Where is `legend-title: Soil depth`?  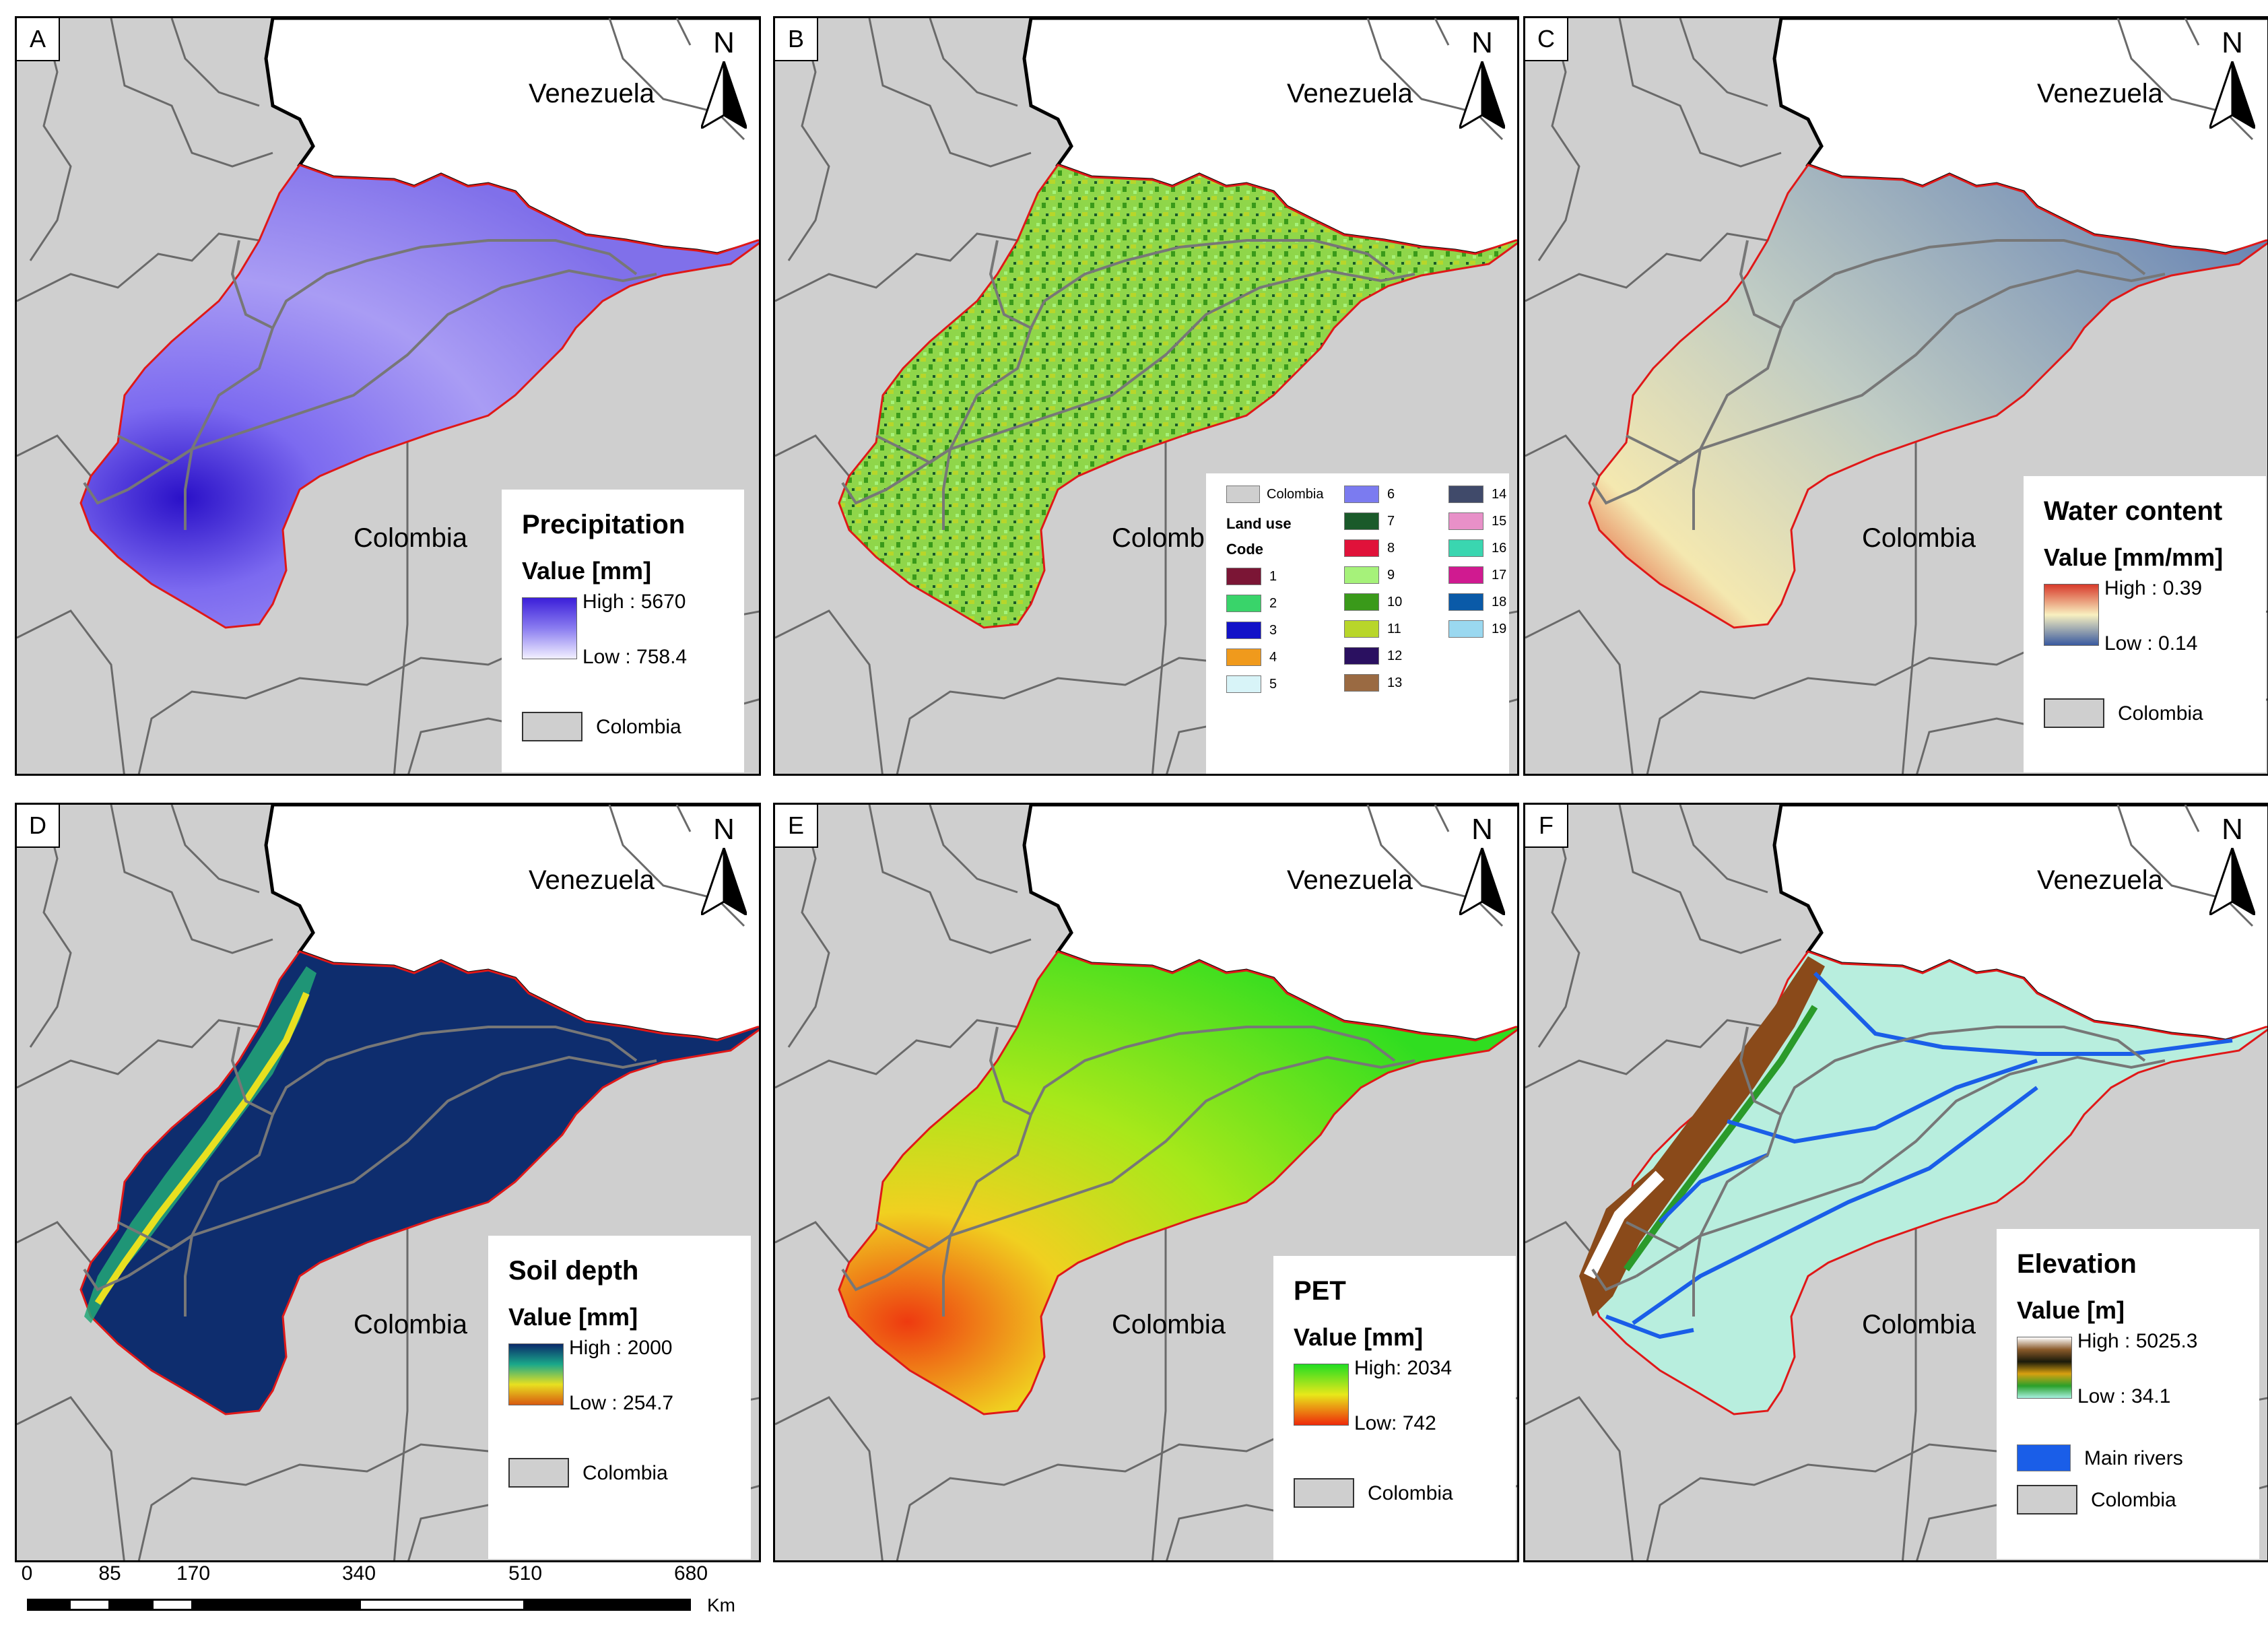 legend-title: Soil depth is located at coordinates (573, 1271).